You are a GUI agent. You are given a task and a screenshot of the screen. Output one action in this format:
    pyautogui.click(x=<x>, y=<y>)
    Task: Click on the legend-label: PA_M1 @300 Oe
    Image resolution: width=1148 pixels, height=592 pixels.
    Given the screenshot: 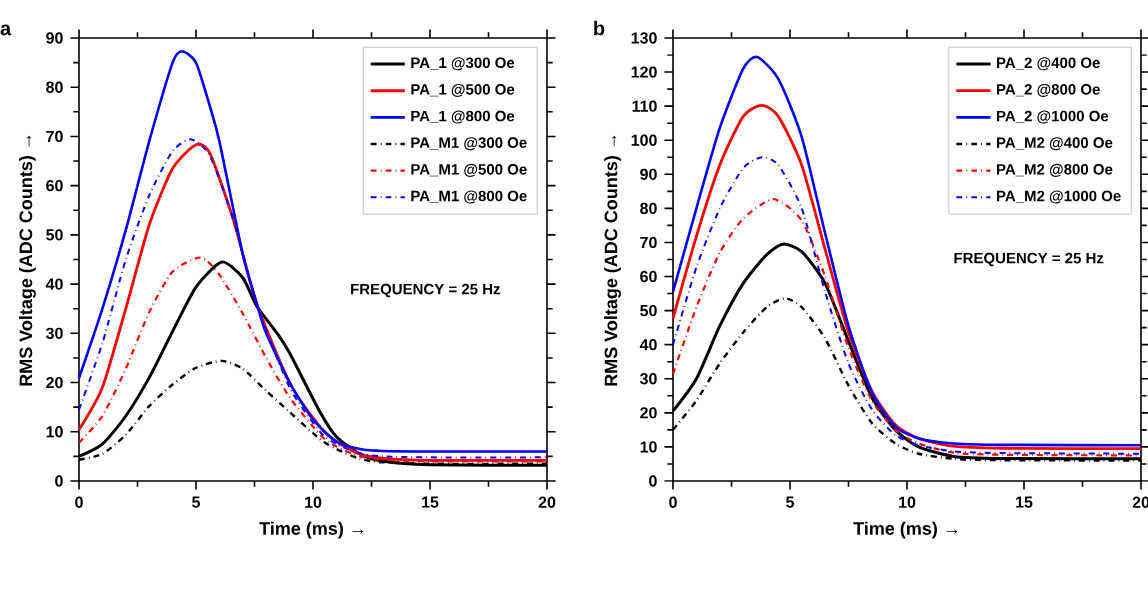 What is the action you would take?
    pyautogui.click(x=469, y=144)
    